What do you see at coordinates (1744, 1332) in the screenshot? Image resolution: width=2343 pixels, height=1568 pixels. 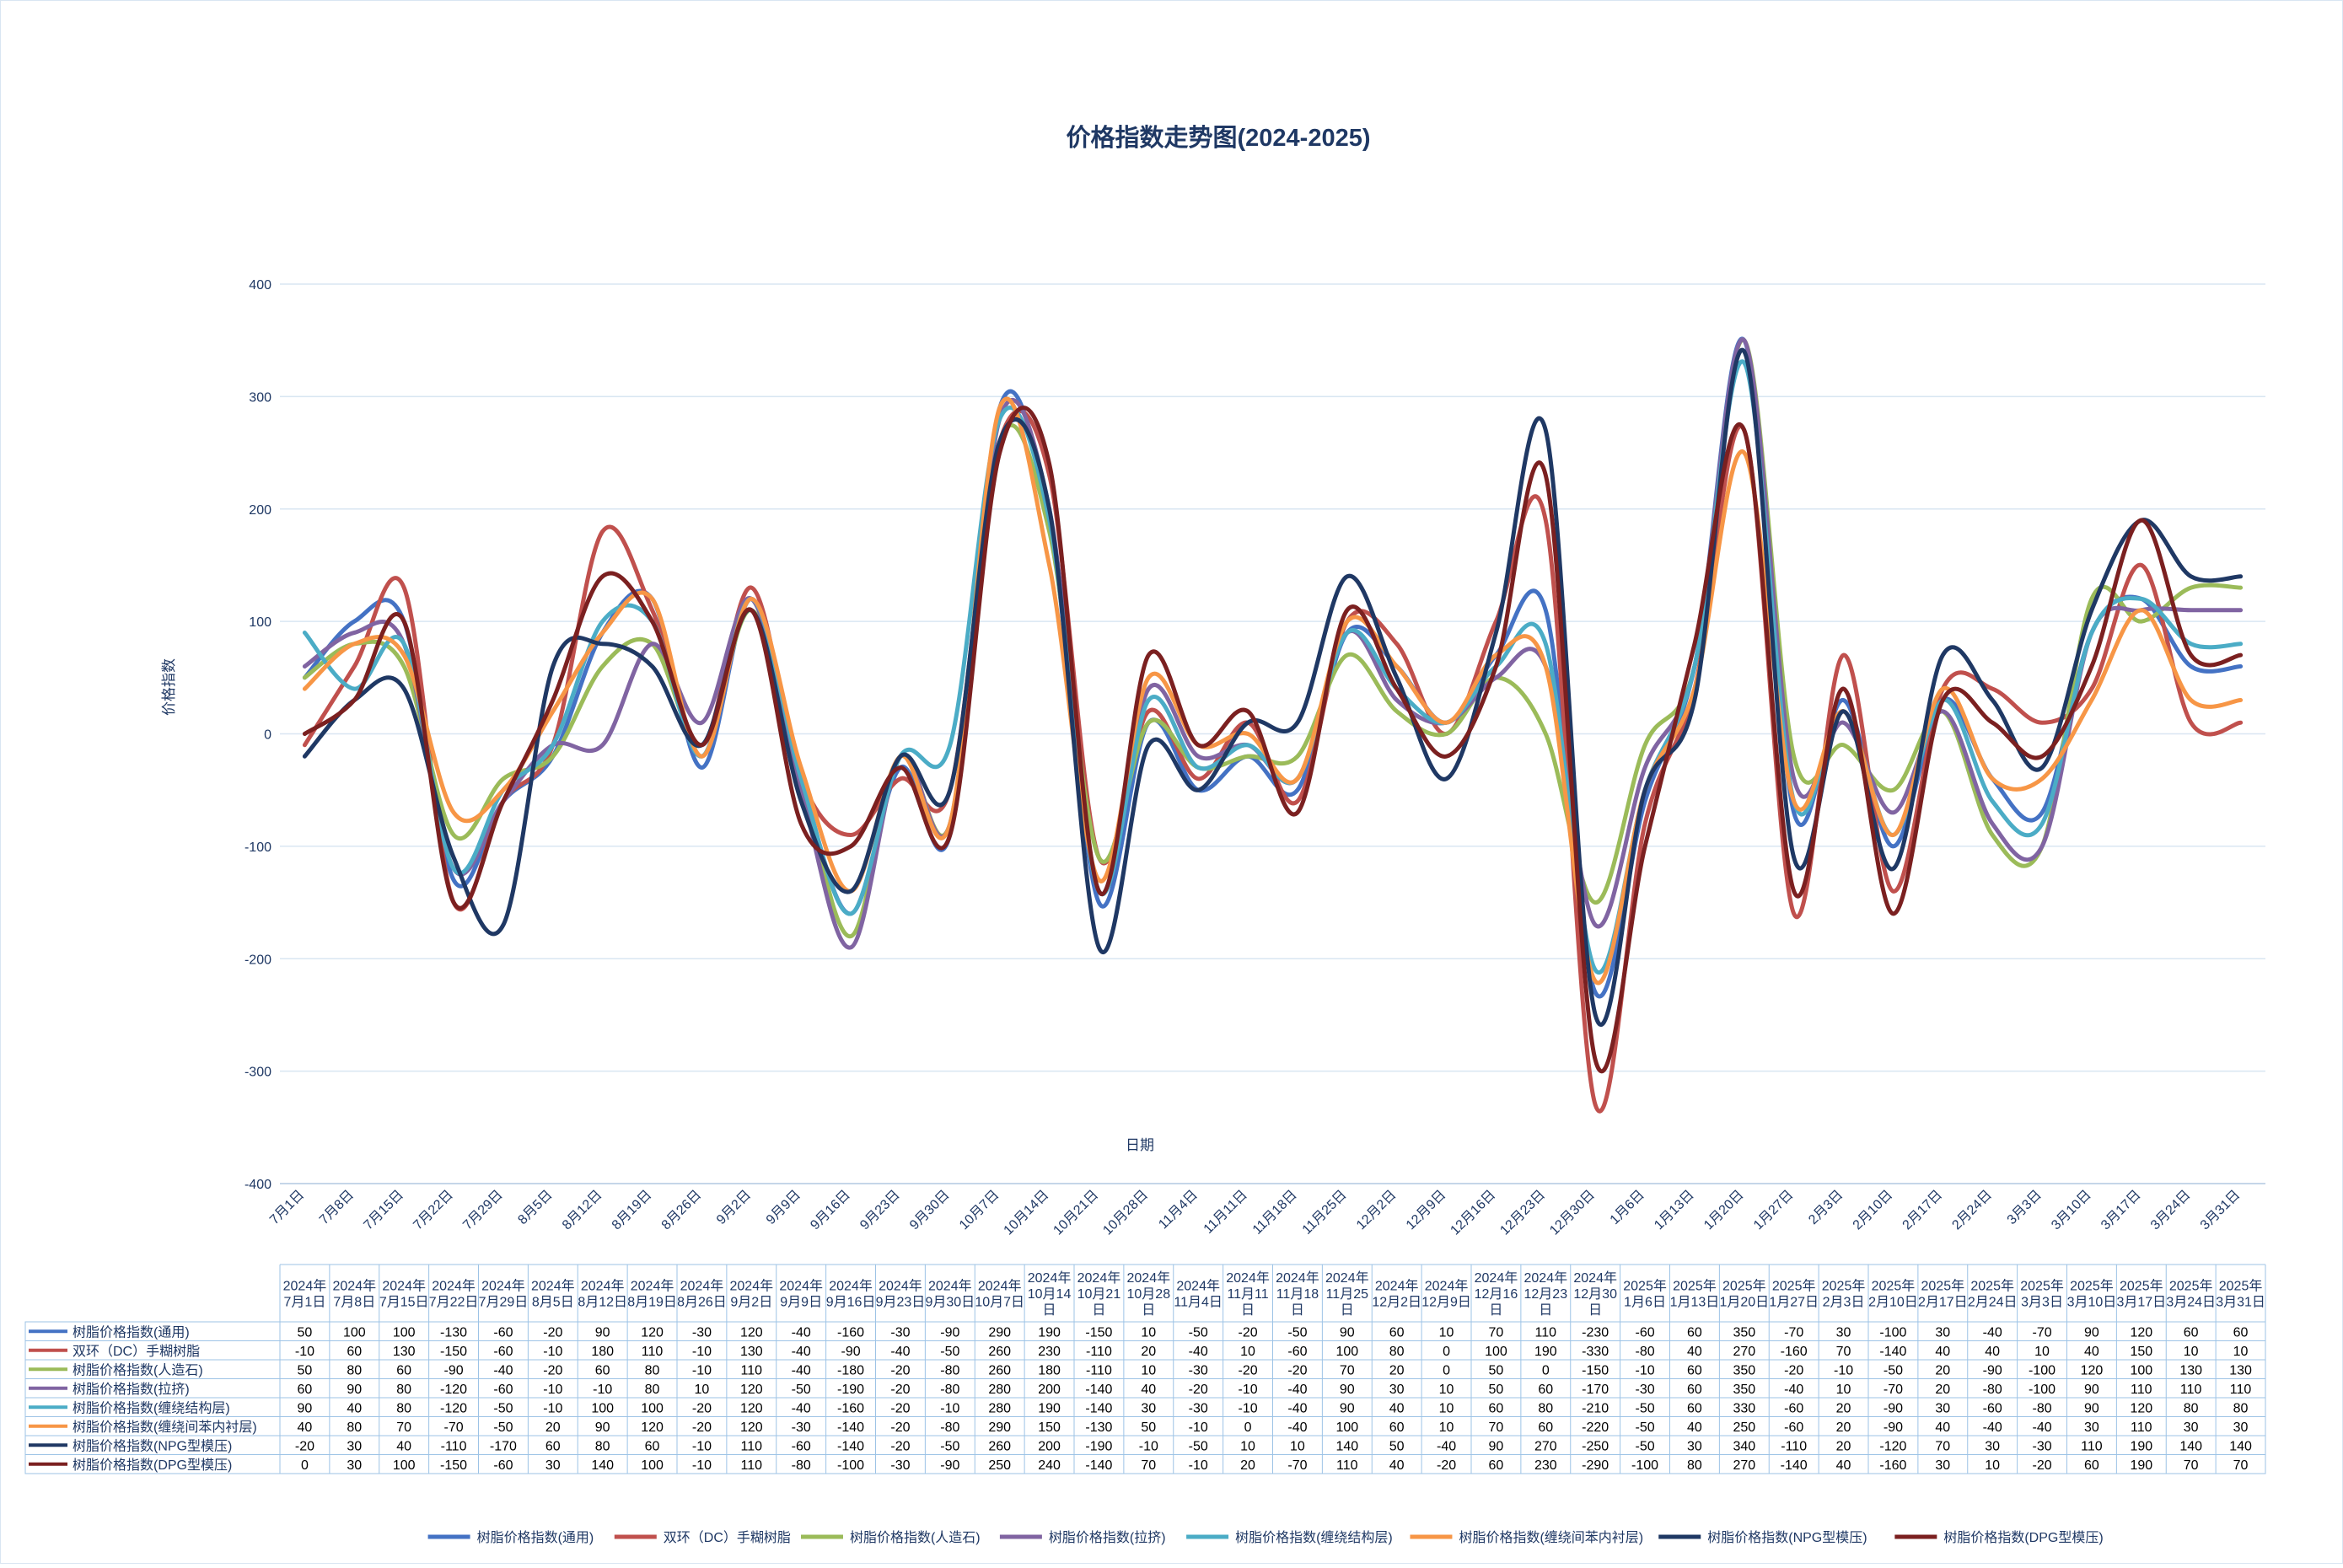 I see `table-cell: 350` at bounding box center [1744, 1332].